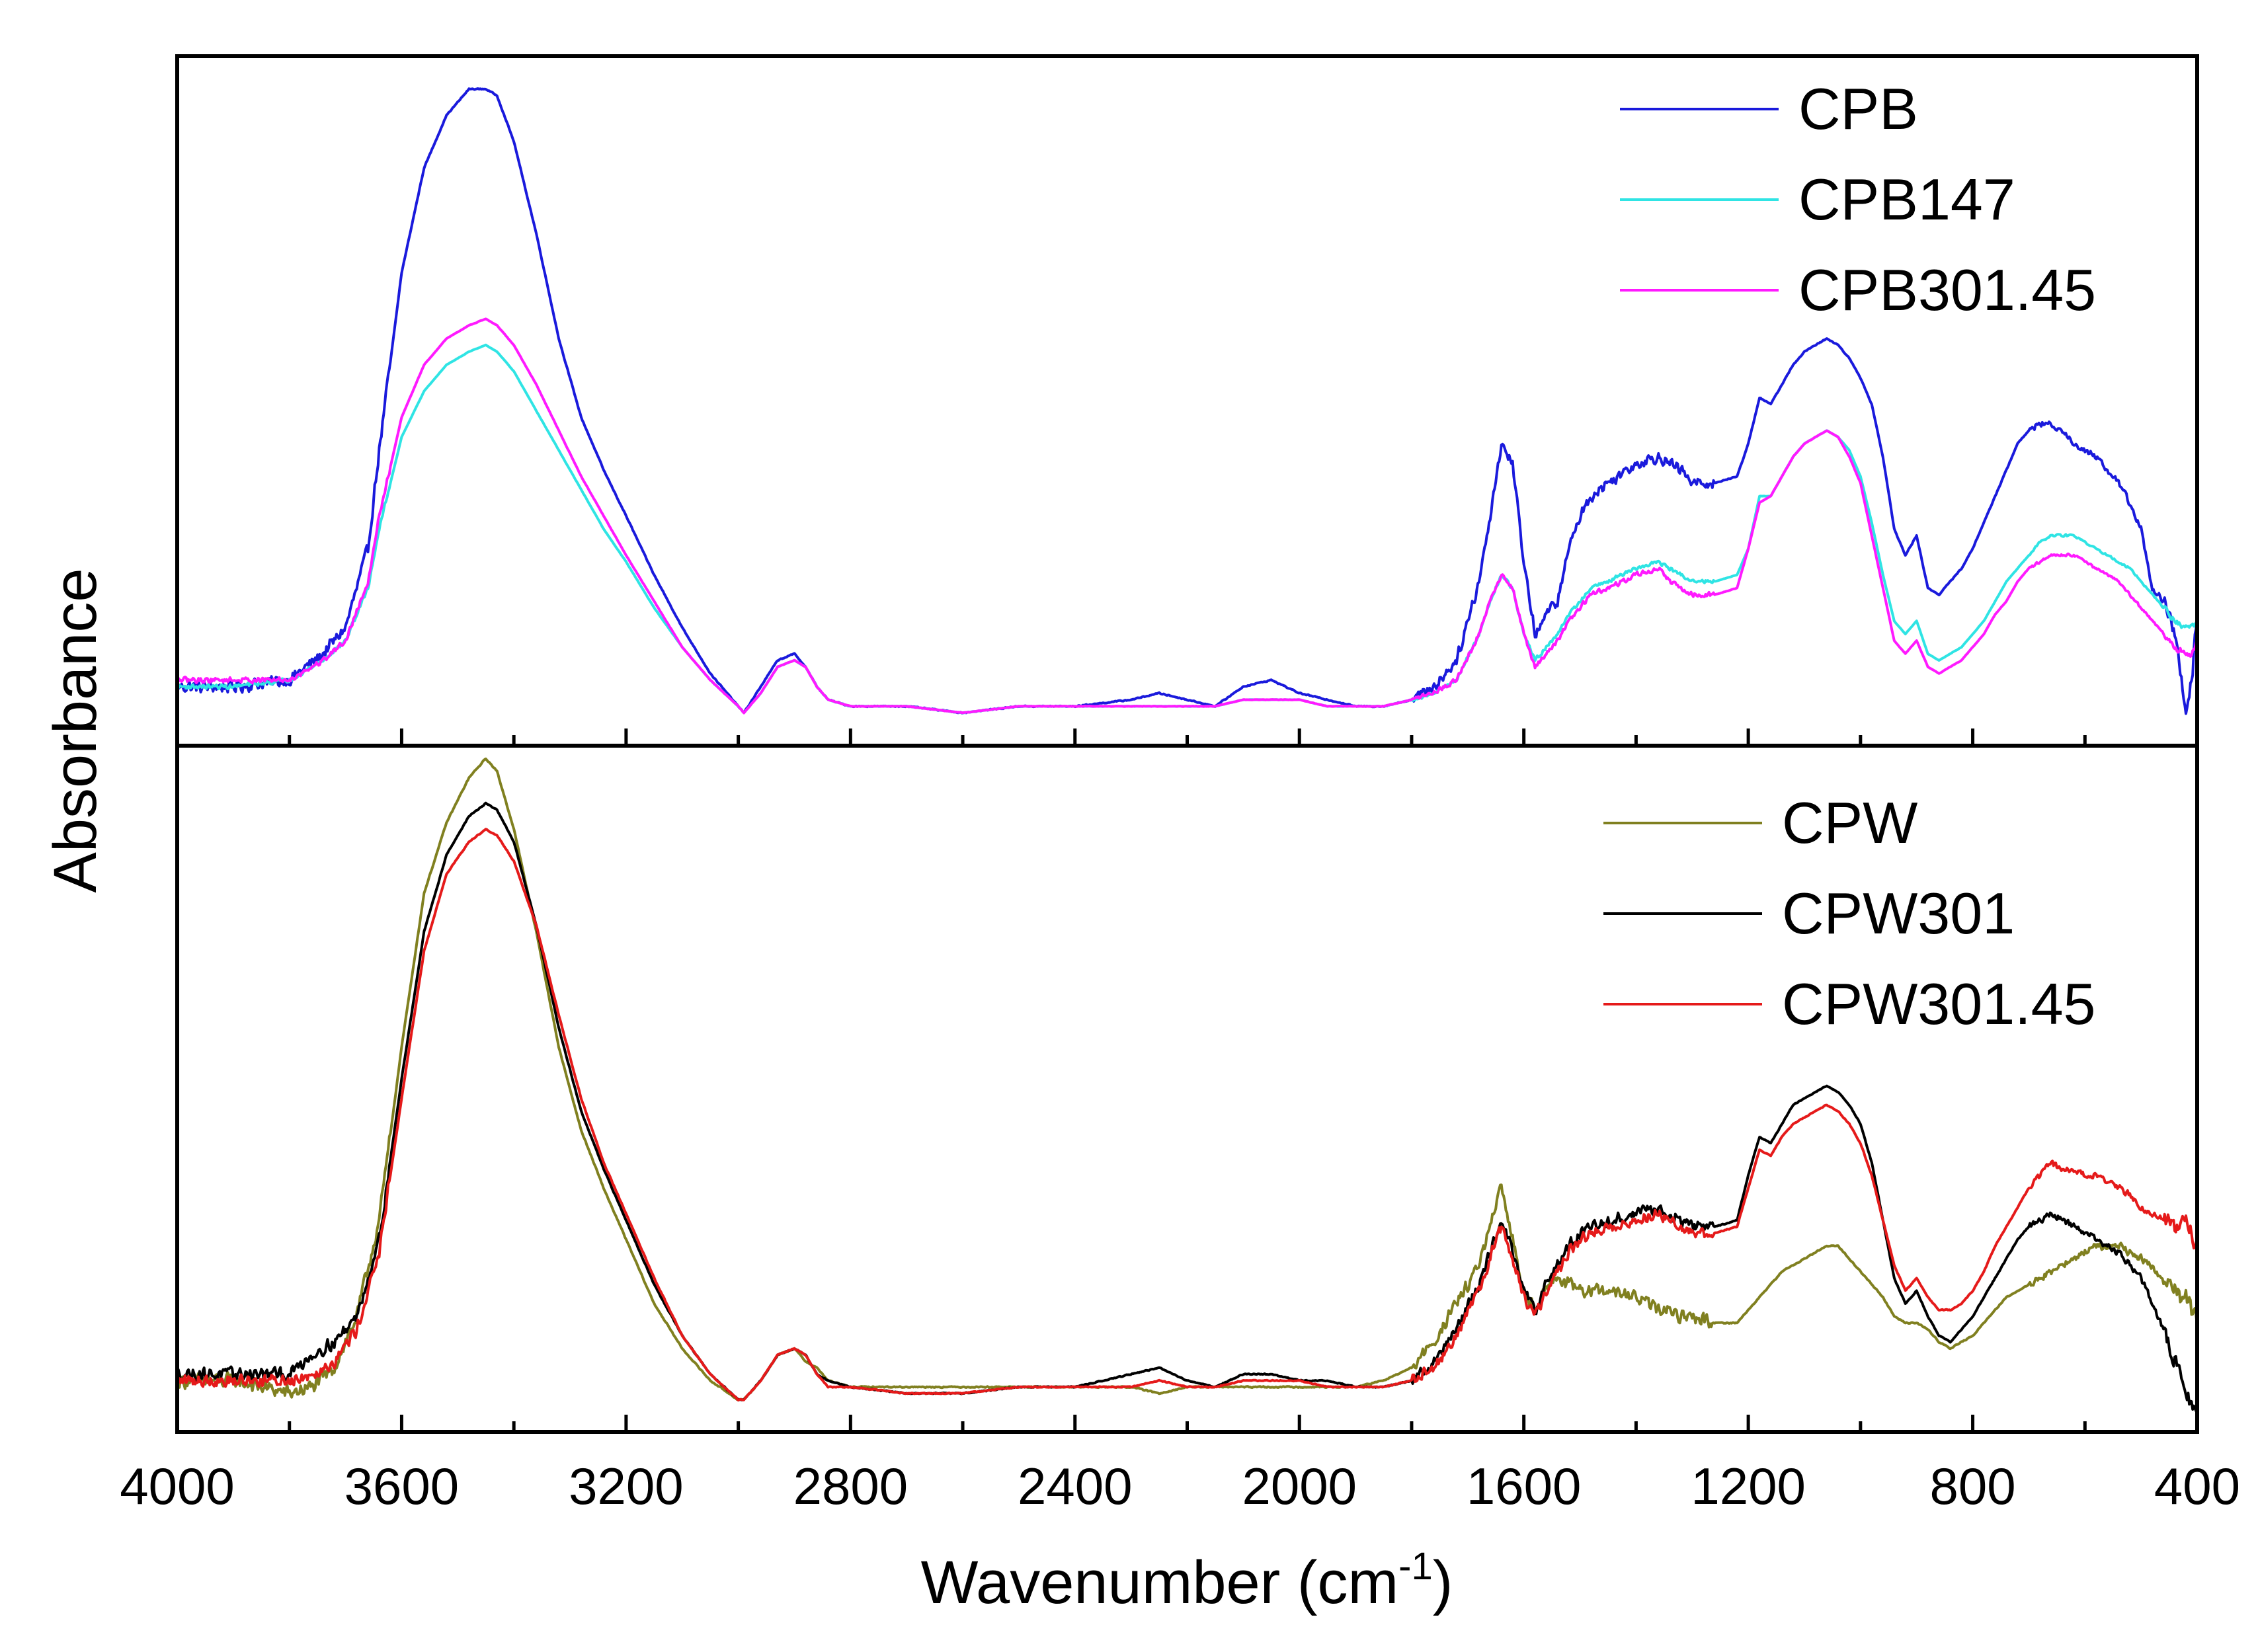 The height and width of the screenshot is (1652, 2258). I want to click on x-tick-label-400: 400, so click(2197, 1486).